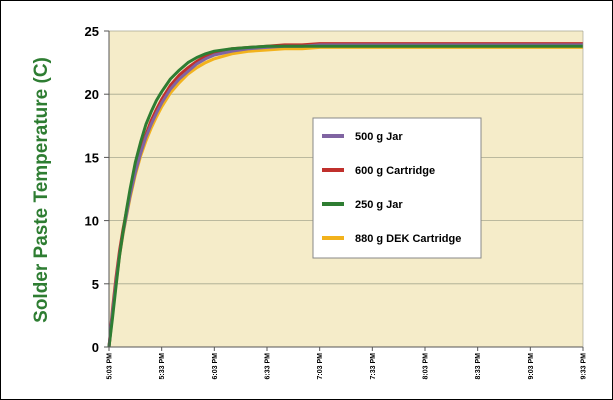 The image size is (613, 400). What do you see at coordinates (41, 190) in the screenshot?
I see `y-axis-label: Solder Paste Temperature (C)` at bounding box center [41, 190].